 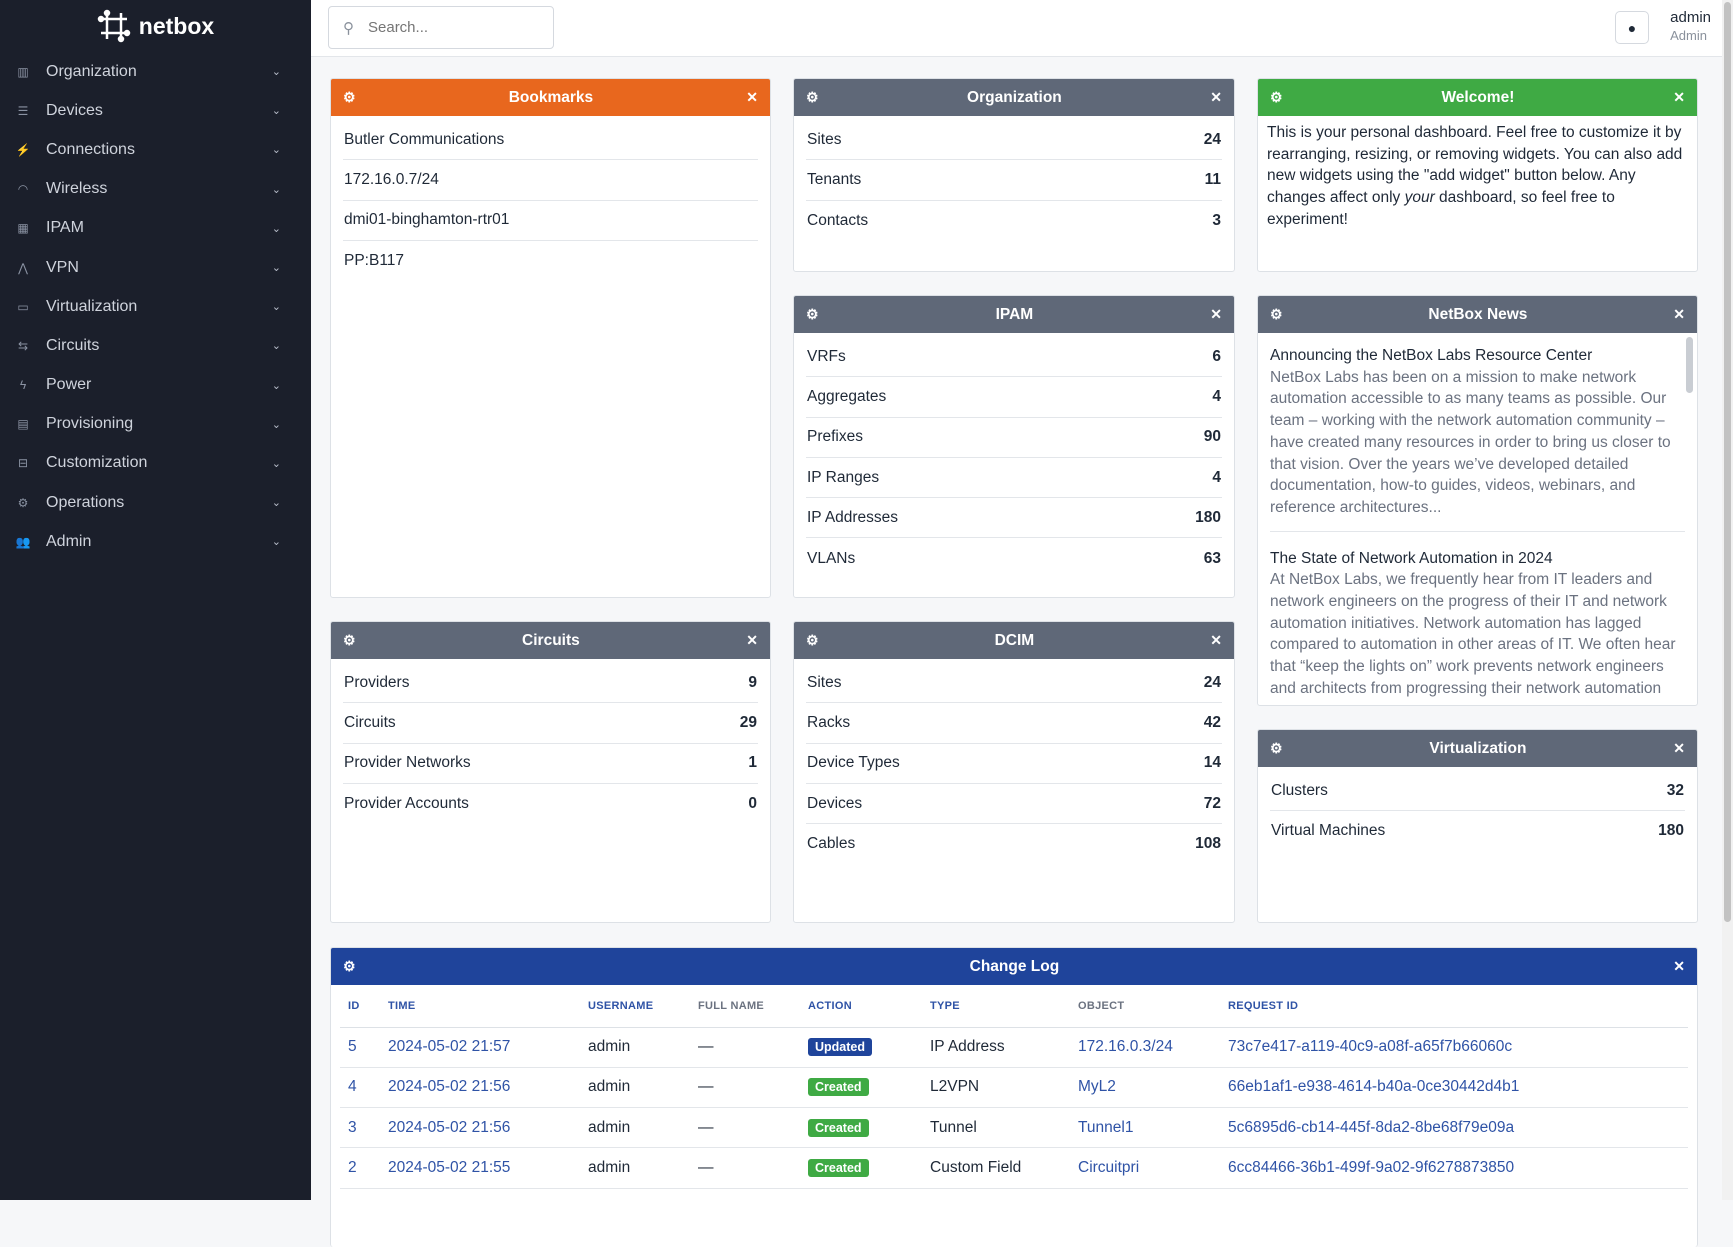 What do you see at coordinates (1454, 1088) in the screenshot?
I see `change-request-id: 66eb1af1-e938-4614-b40a-0ce30442d4b1` at bounding box center [1454, 1088].